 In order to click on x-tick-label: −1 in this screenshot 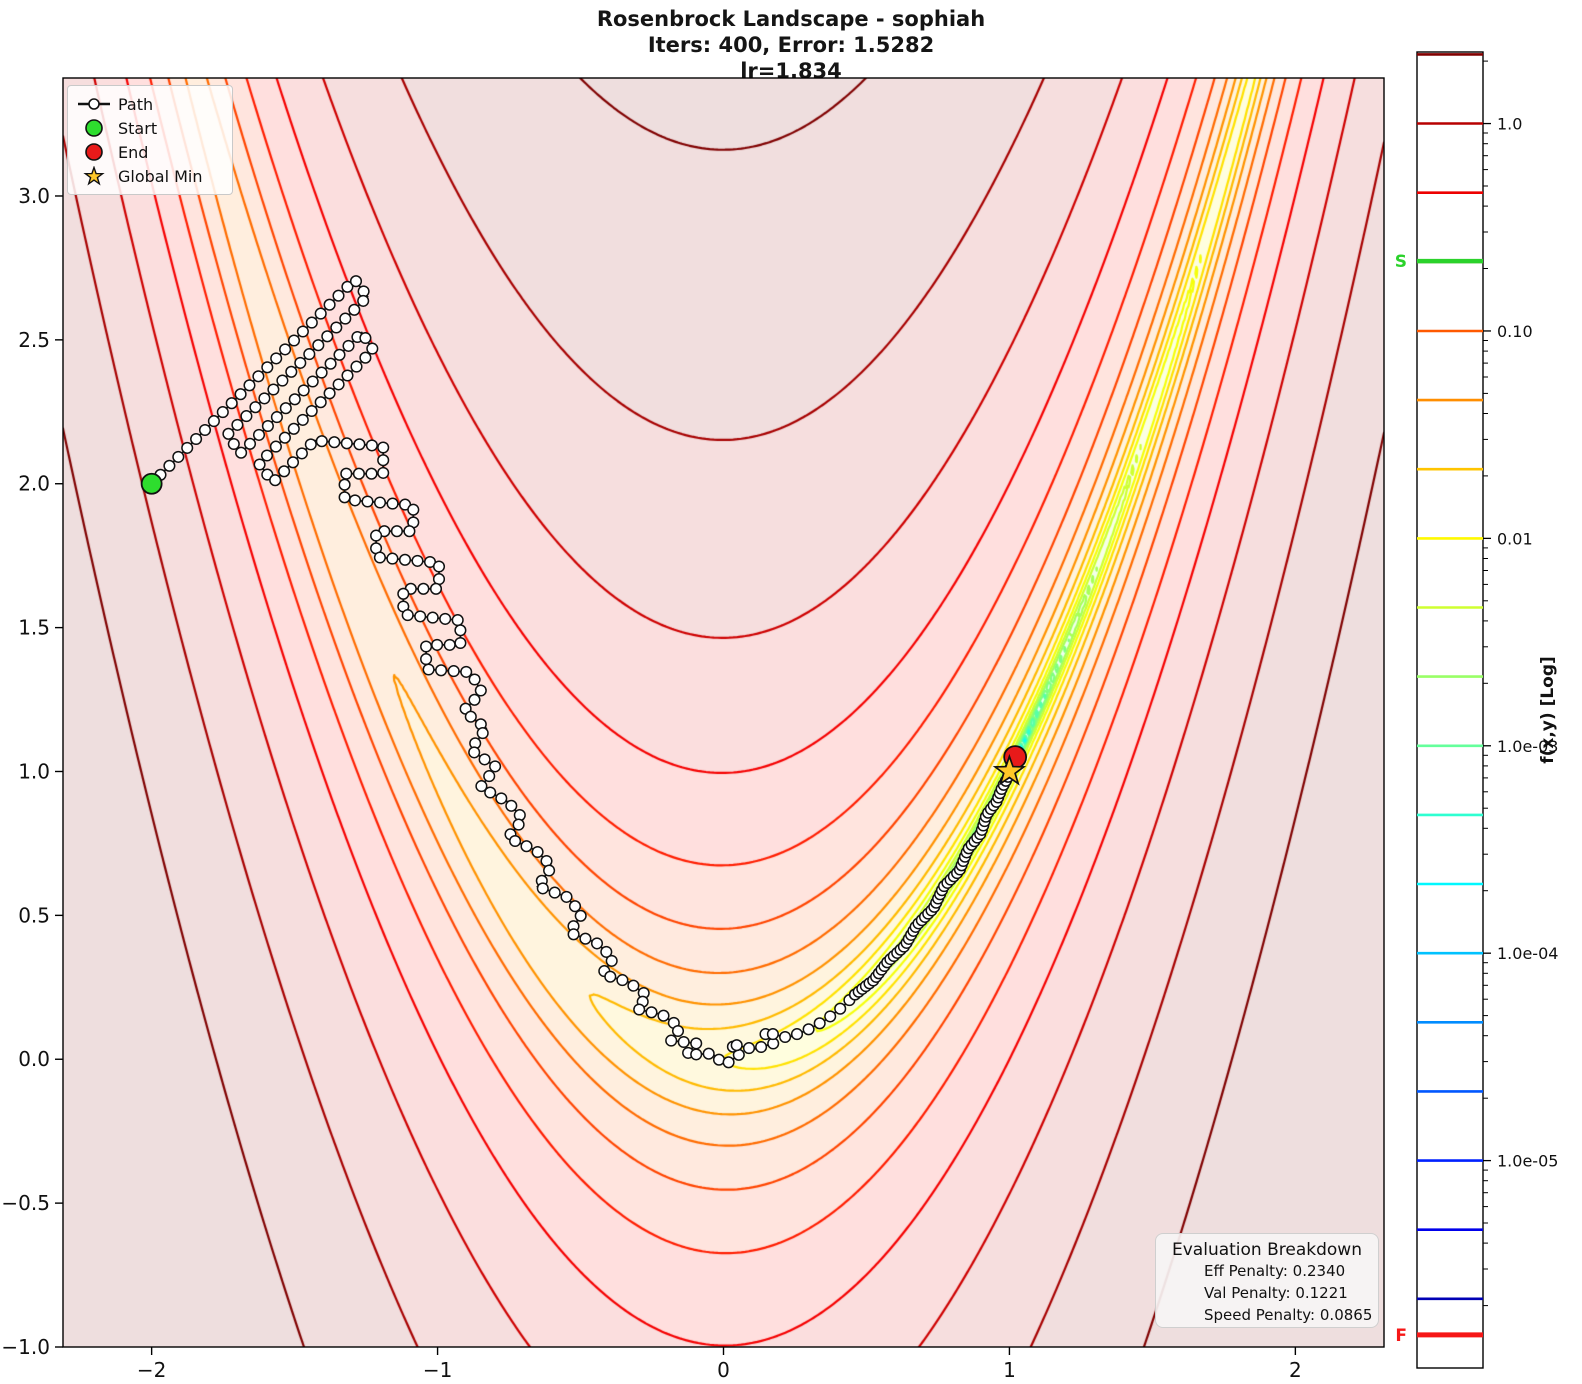, I will do `click(437, 1370)`.